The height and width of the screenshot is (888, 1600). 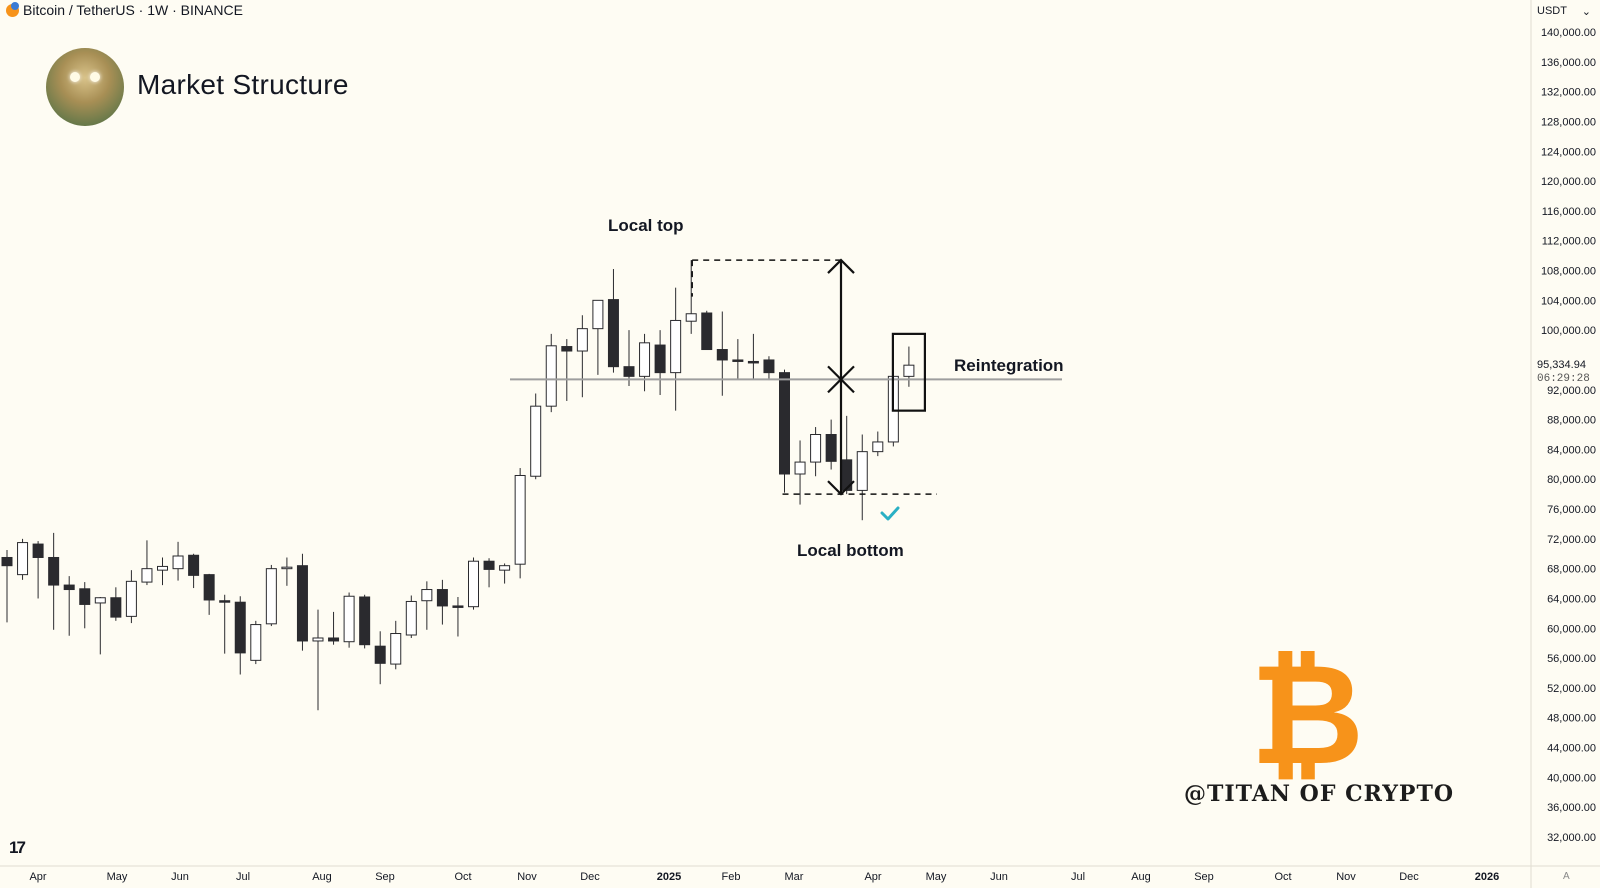 What do you see at coordinates (1571, 391) in the screenshot?
I see `price-tick-label: 92,000.00` at bounding box center [1571, 391].